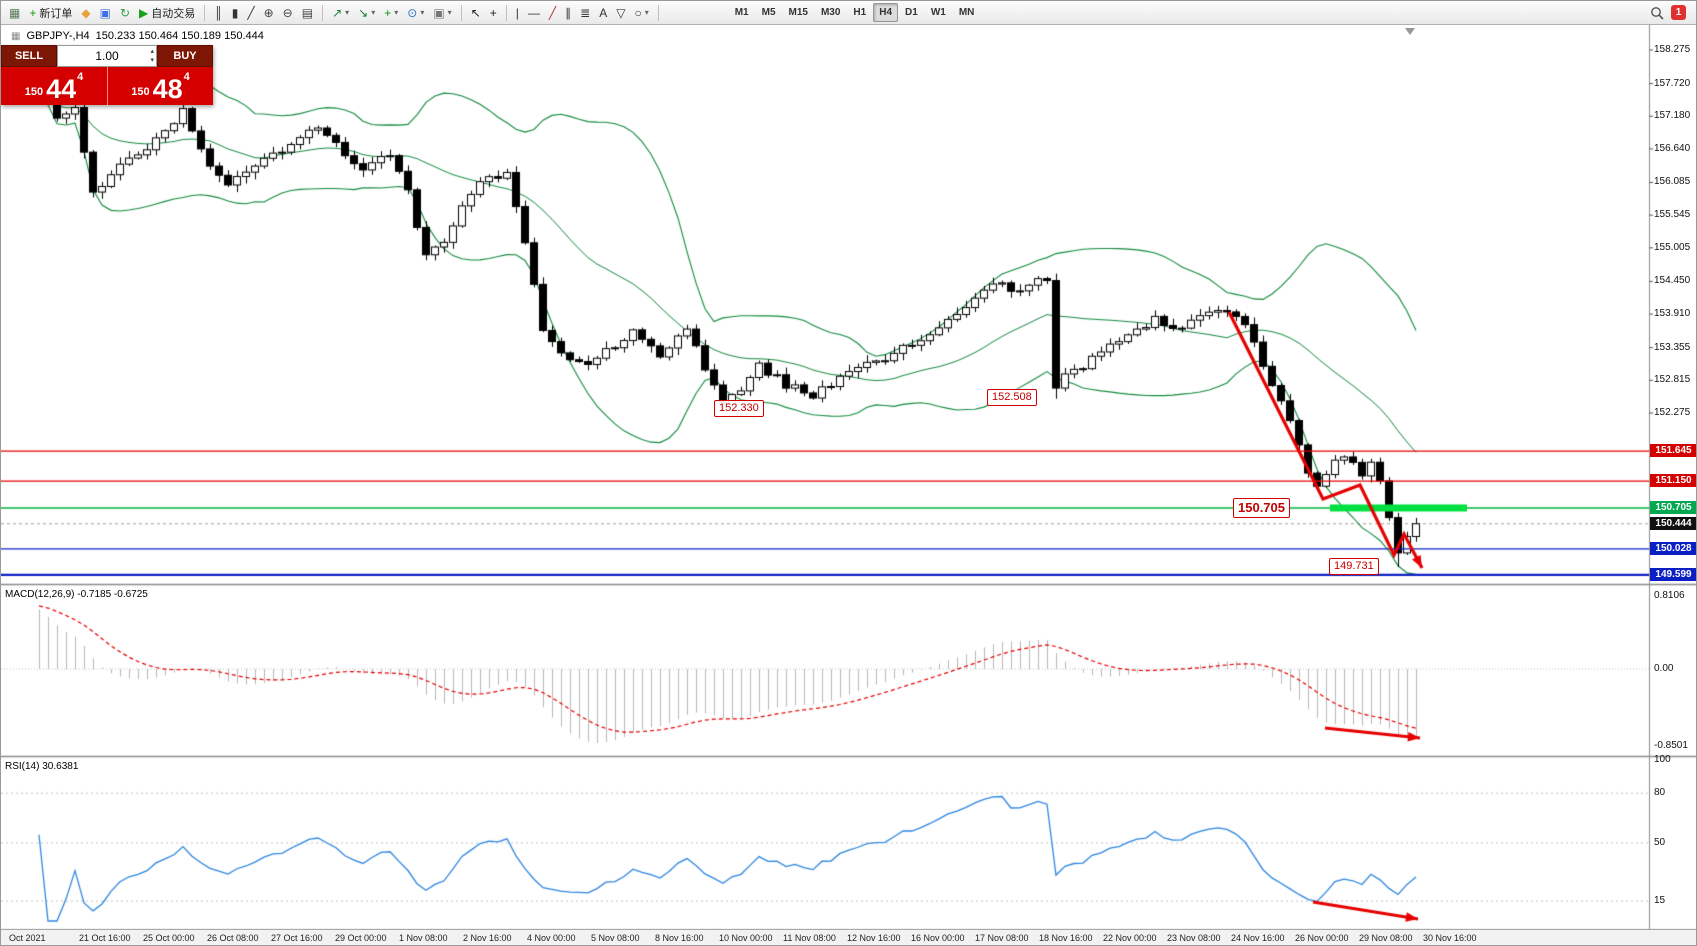 This screenshot has height=946, width=1697. Describe the element at coordinates (1066, 938) in the screenshot. I see `time-axis-label: 18 Nov 16:00` at that location.